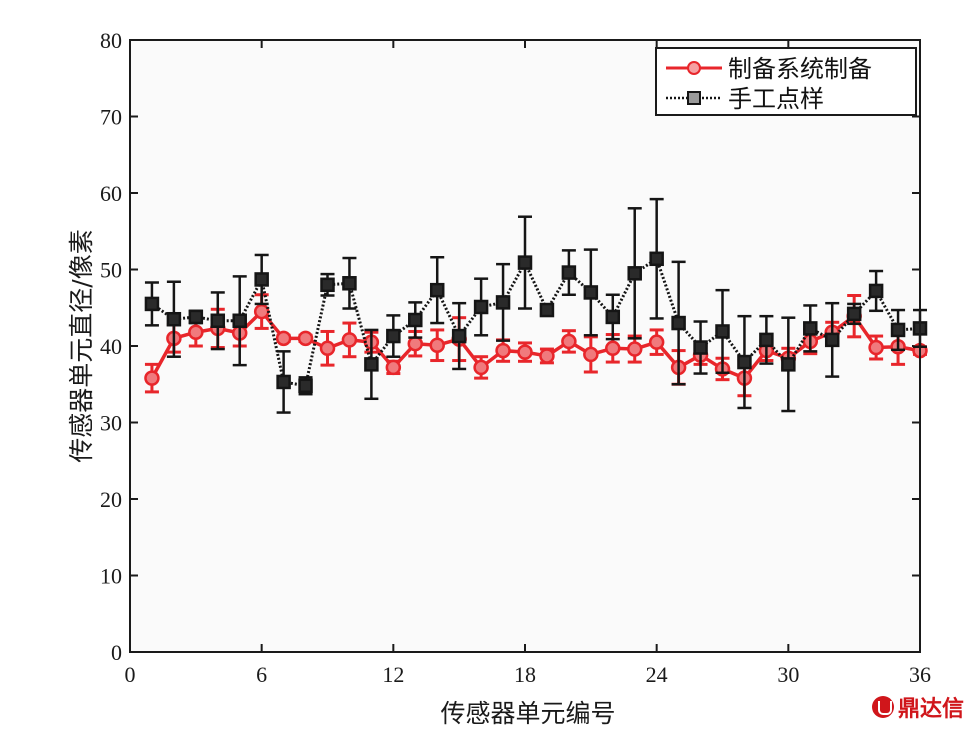 The width and height of the screenshot is (974, 731). Describe the element at coordinates (111, 40) in the screenshot. I see `y-tick-label: 80` at that location.